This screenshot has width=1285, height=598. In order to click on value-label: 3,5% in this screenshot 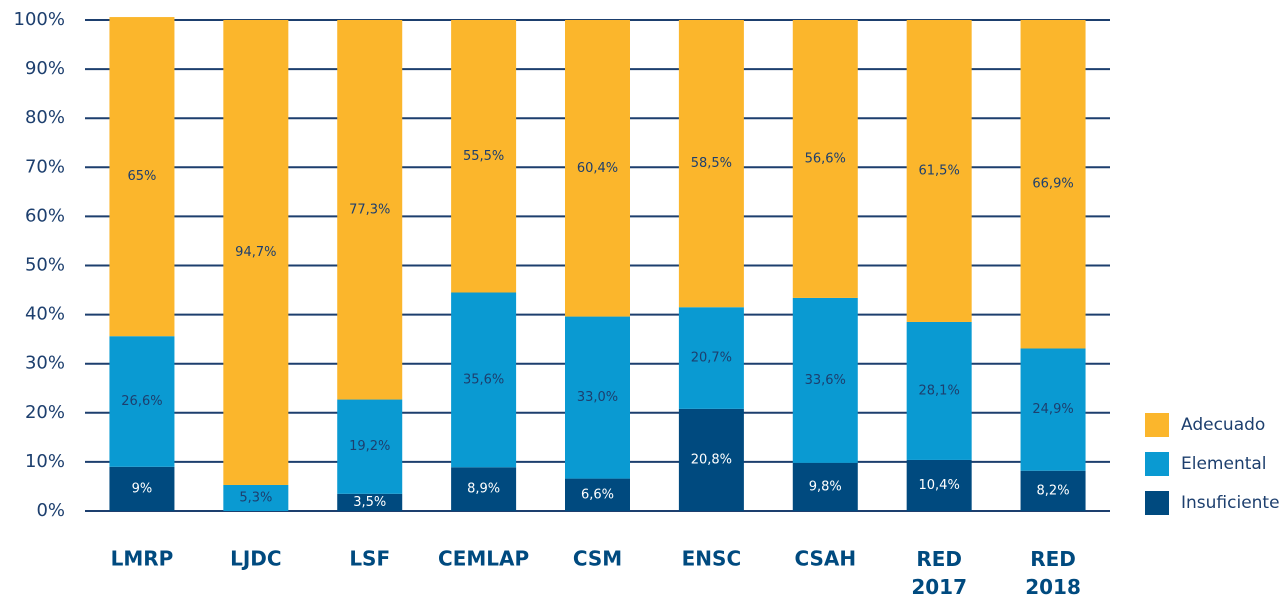, I will do `click(369, 502)`.